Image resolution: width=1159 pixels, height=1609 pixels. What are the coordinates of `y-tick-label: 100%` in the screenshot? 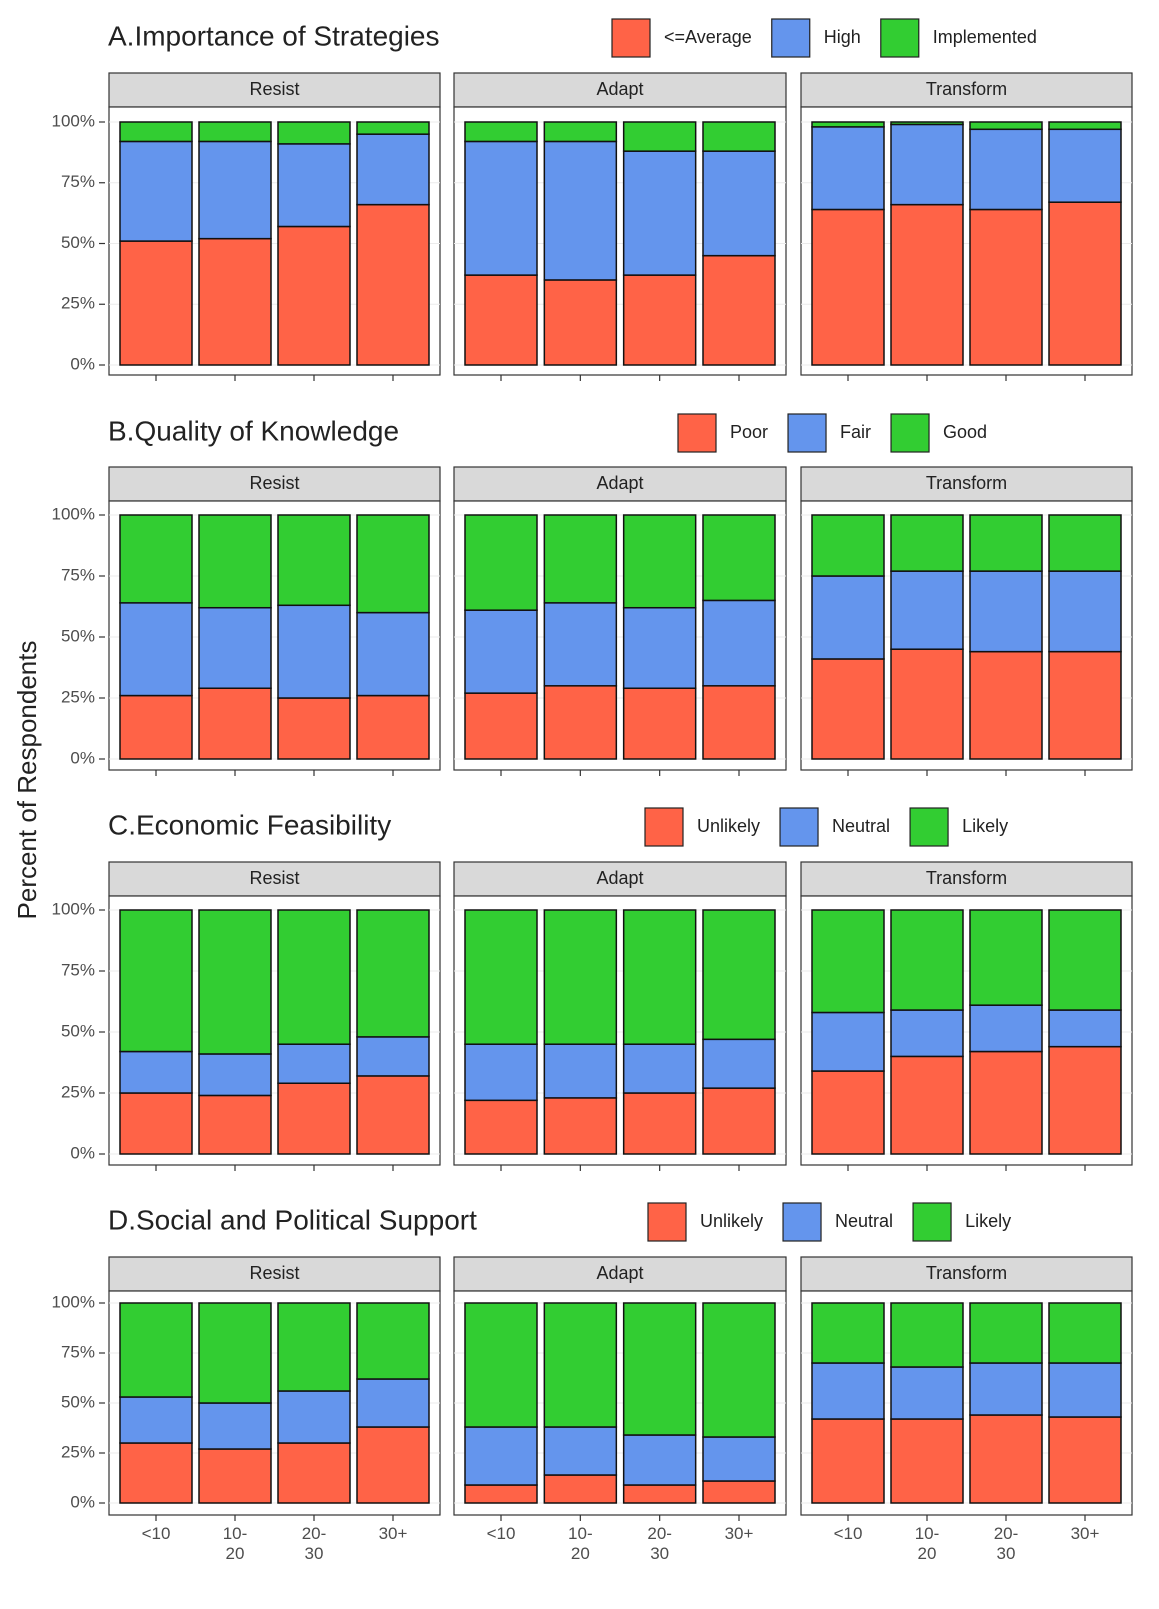 It's located at (73, 513).